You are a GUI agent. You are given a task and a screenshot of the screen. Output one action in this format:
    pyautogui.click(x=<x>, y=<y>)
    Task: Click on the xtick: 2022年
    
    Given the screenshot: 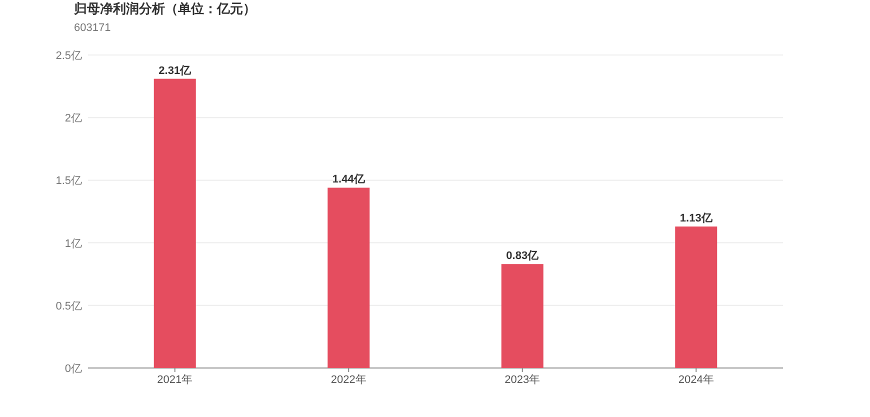 What is the action you would take?
    pyautogui.click(x=348, y=380)
    